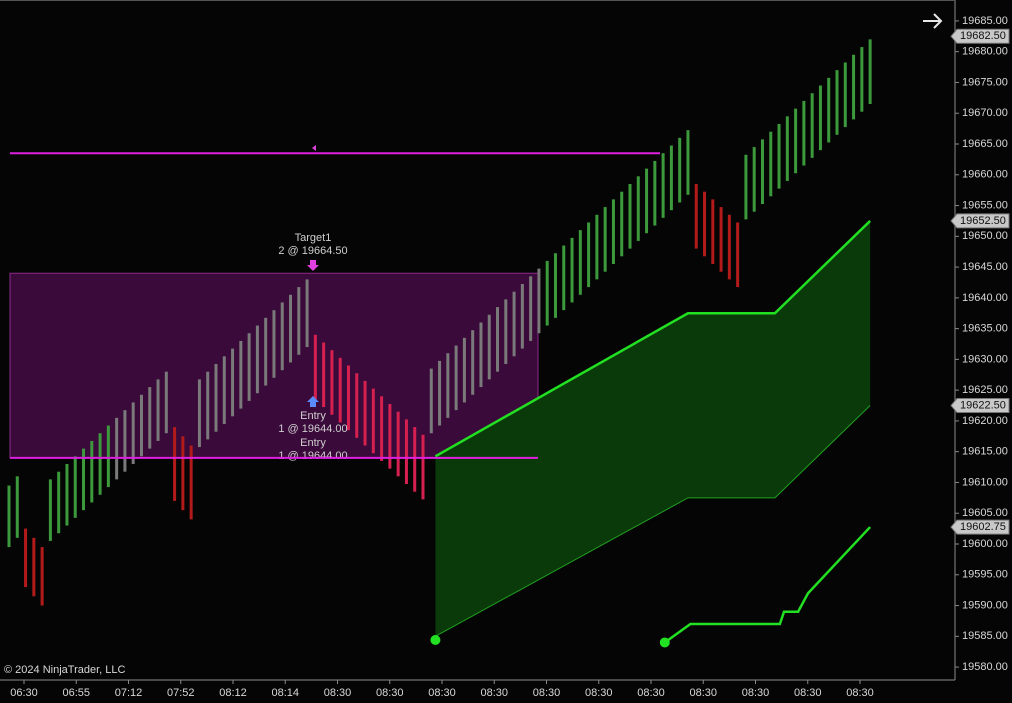 This screenshot has height=703, width=1012. Describe the element at coordinates (985, 205) in the screenshot. I see `y-tick-label: 19655.00` at that location.